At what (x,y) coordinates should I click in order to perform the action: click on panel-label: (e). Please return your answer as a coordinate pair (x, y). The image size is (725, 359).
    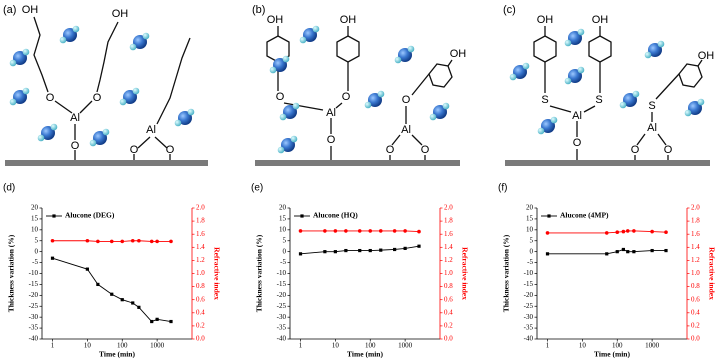
    Looking at the image, I should click on (257, 188).